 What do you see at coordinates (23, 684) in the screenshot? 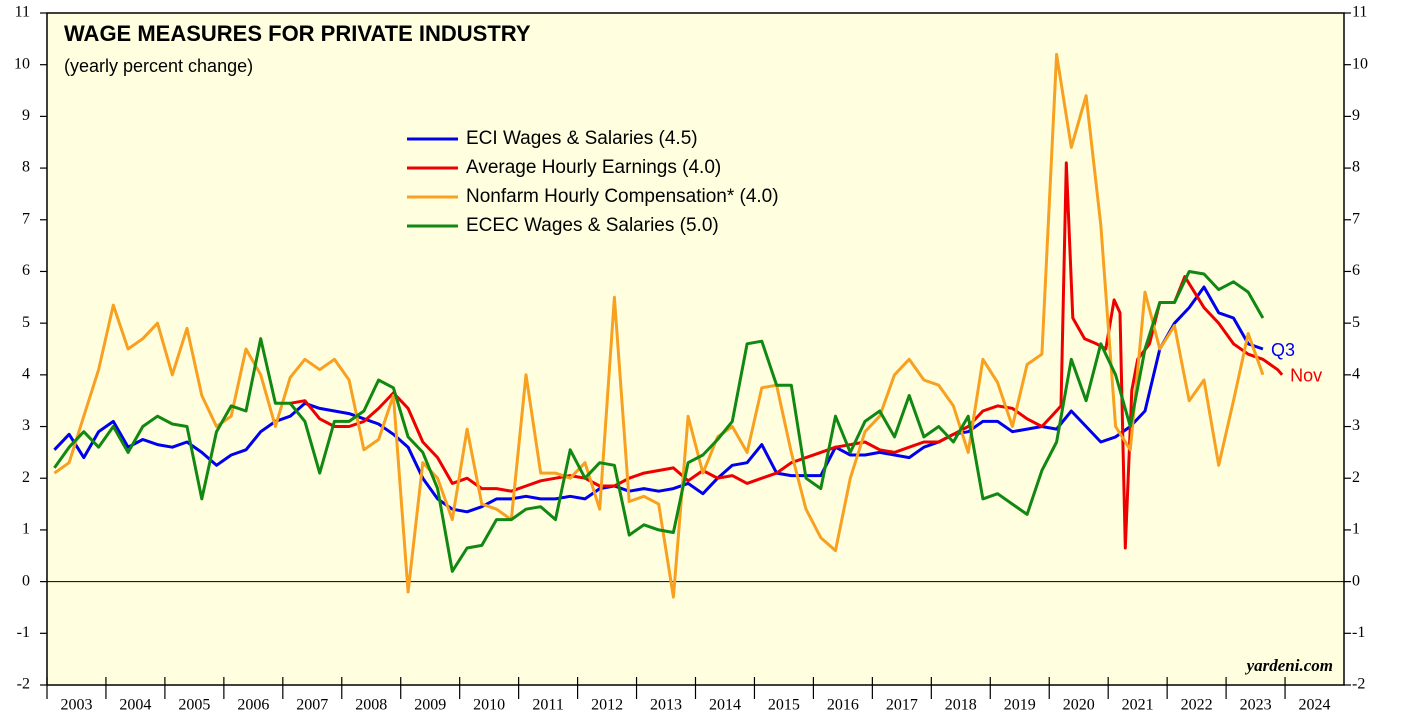
I see `y-tick-label: -2` at bounding box center [23, 684].